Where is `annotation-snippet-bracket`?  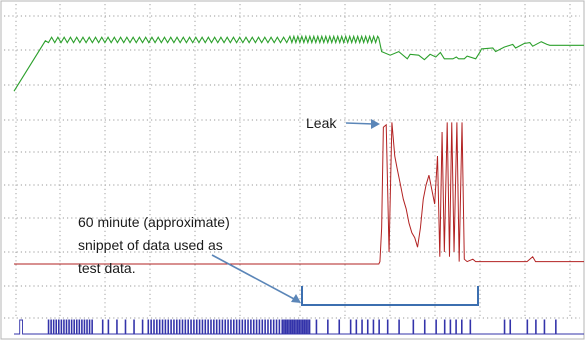 annotation-snippet-bracket is located at coordinates (390, 296).